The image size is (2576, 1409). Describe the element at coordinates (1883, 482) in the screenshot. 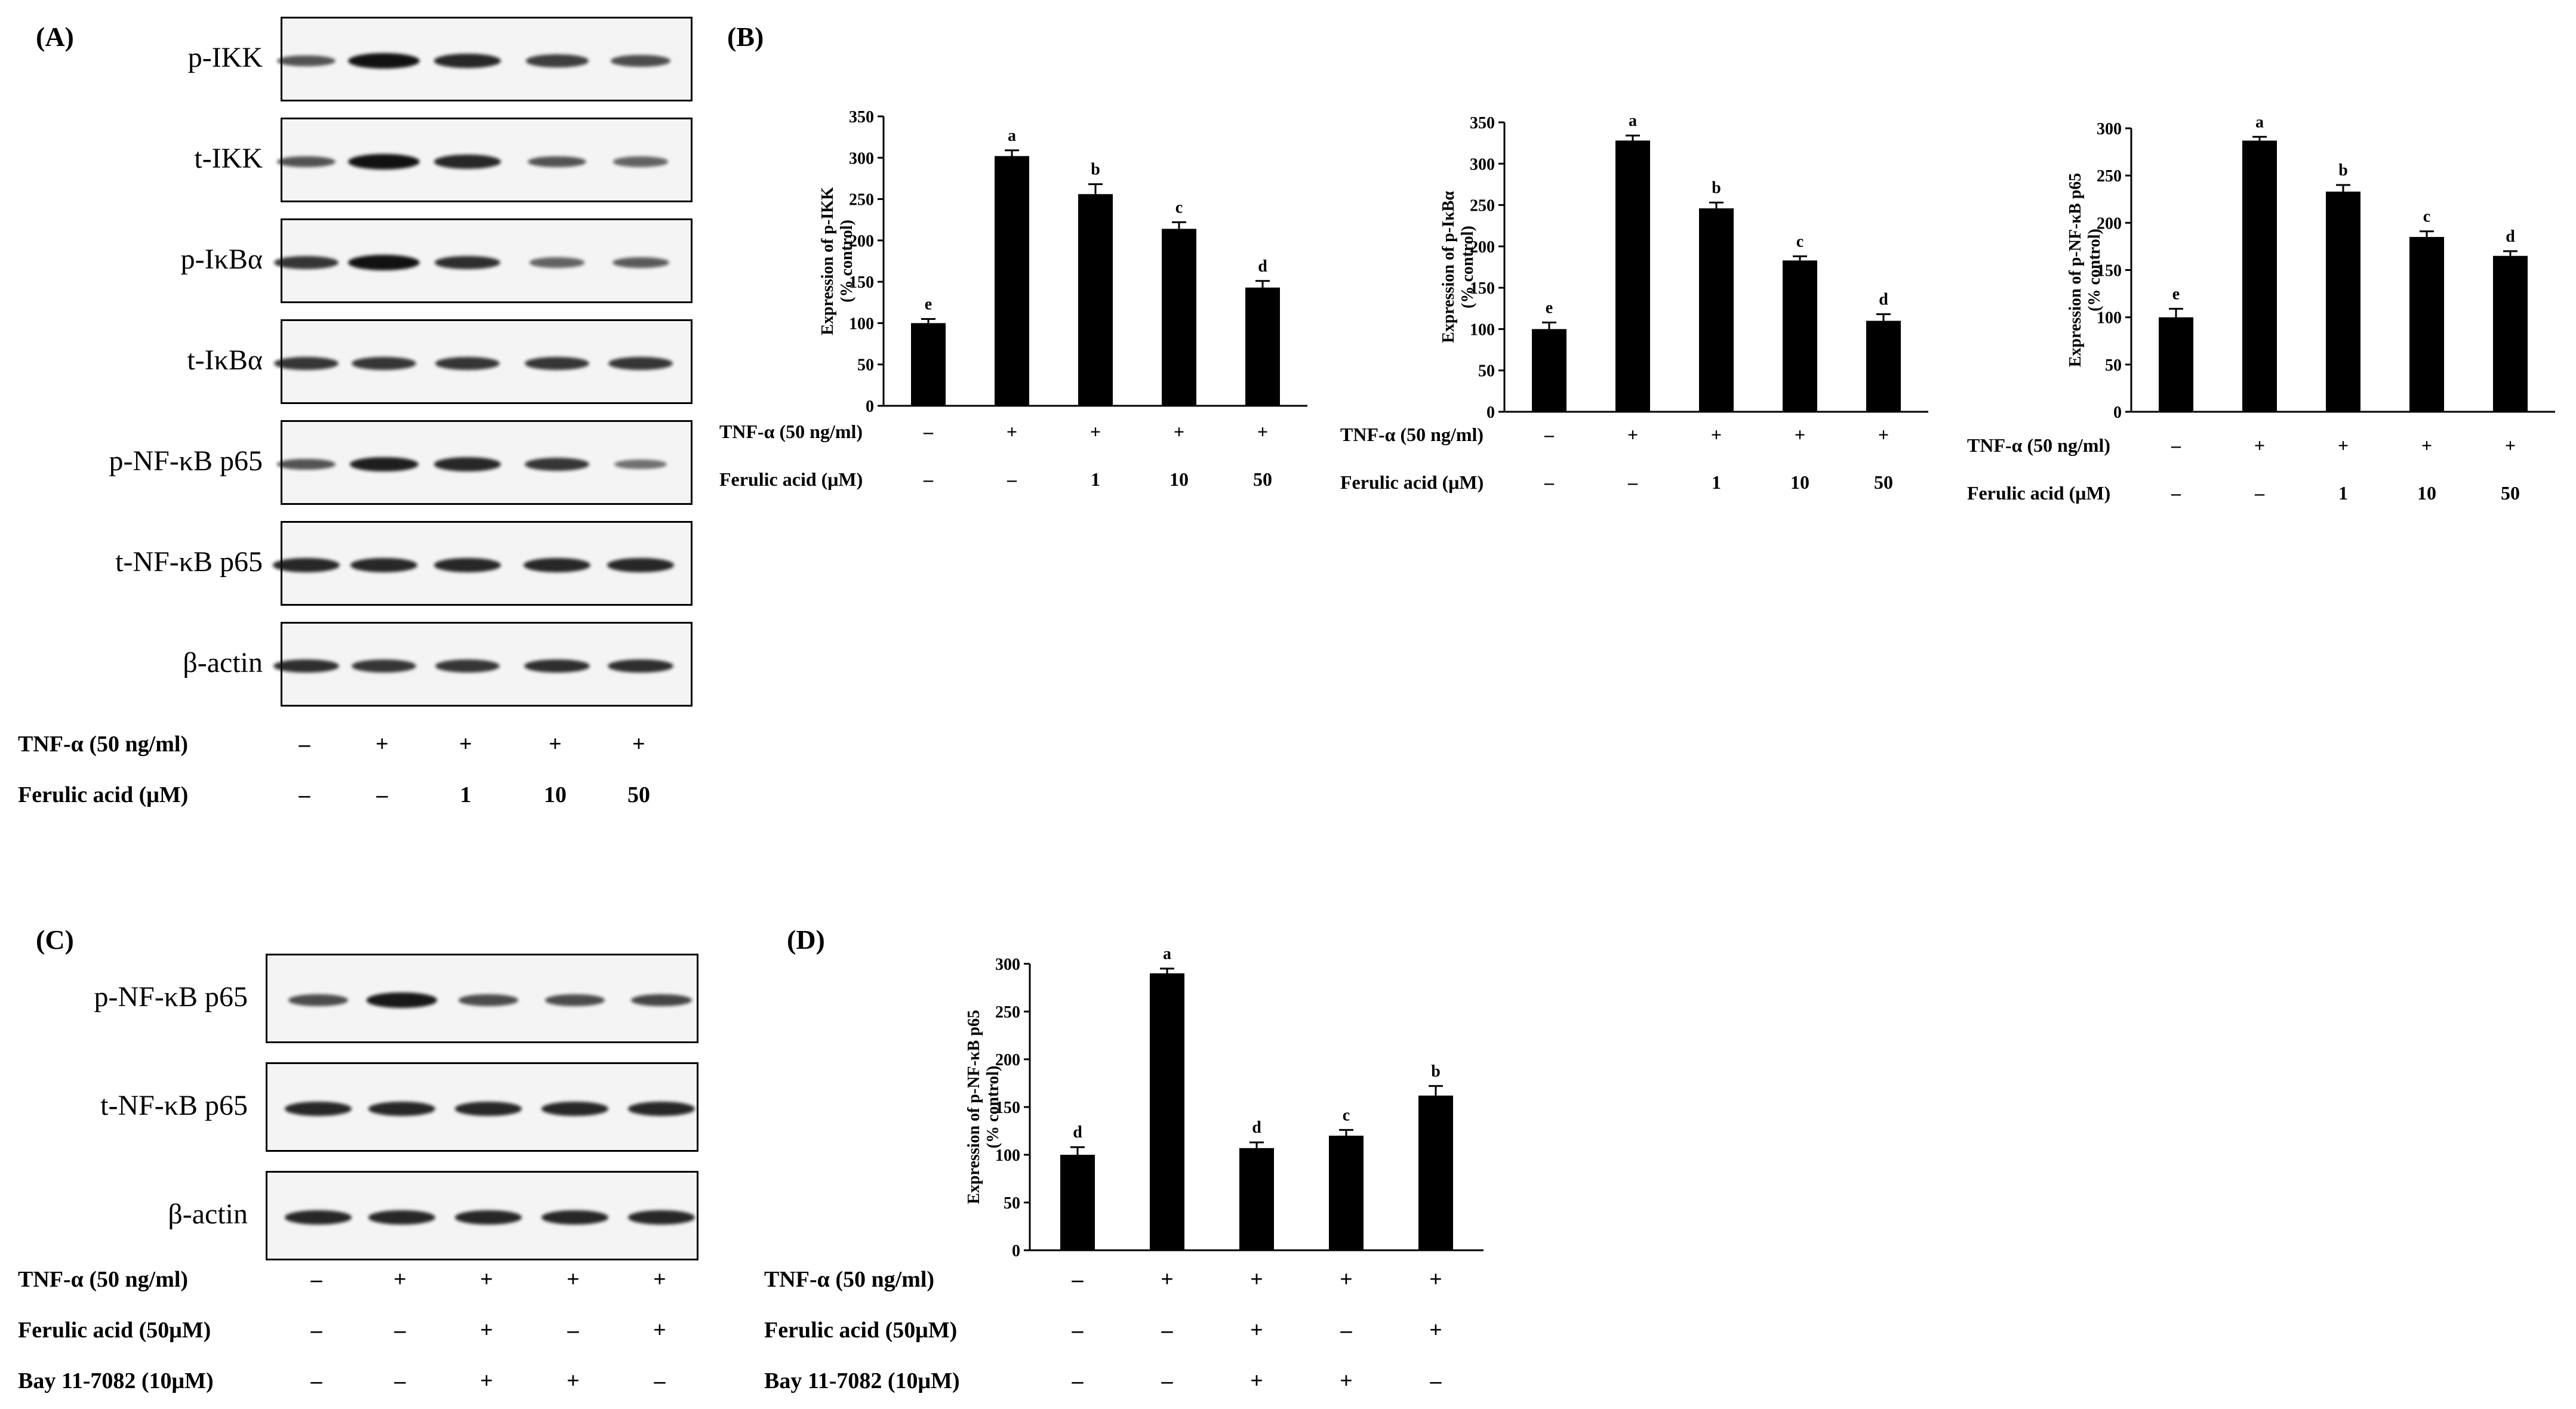

I see `chart-b2-condition-value: 50` at that location.